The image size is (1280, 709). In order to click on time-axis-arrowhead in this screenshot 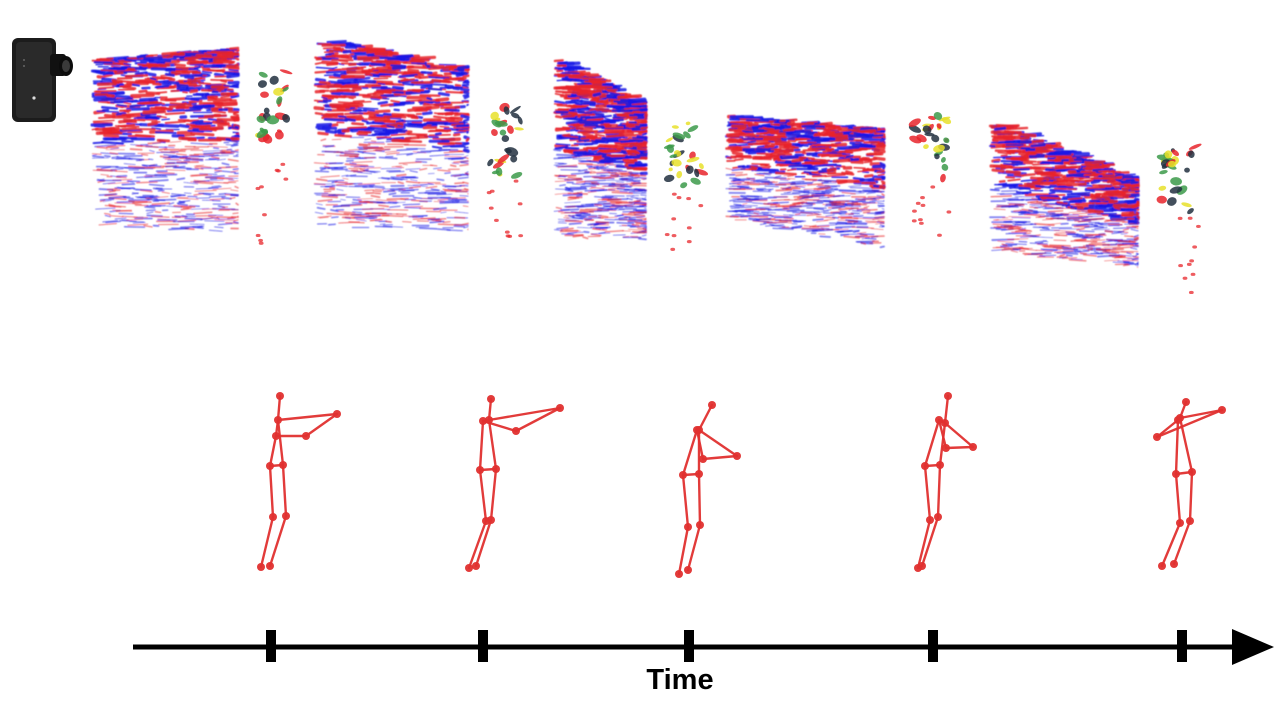, I will do `click(1253, 647)`.